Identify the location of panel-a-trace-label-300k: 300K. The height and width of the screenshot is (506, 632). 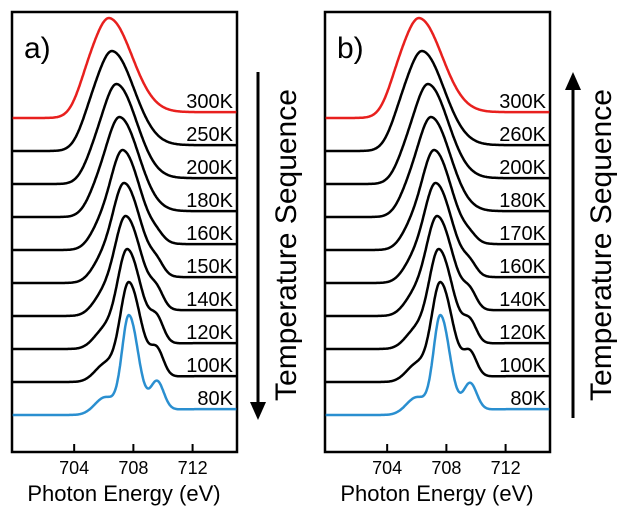
(209, 102).